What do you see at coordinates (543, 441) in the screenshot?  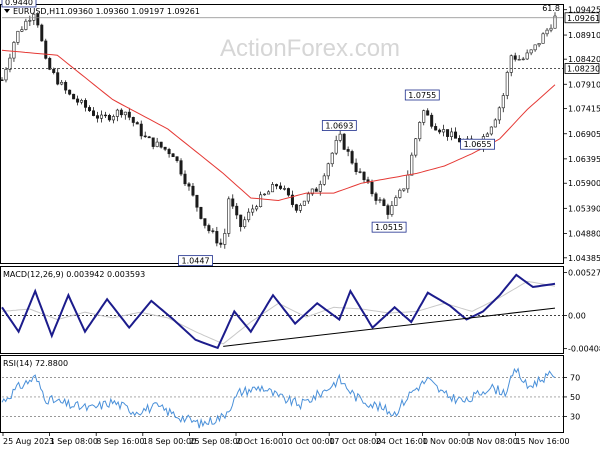 I see `time-tick-label: 15 Nov 16:00` at bounding box center [543, 441].